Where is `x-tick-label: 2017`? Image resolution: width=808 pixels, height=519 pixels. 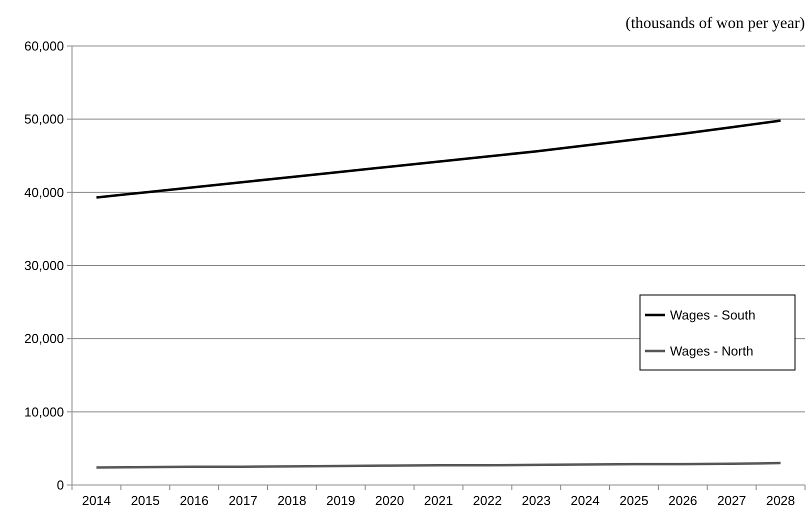
x-tick-label: 2017 is located at coordinates (243, 500).